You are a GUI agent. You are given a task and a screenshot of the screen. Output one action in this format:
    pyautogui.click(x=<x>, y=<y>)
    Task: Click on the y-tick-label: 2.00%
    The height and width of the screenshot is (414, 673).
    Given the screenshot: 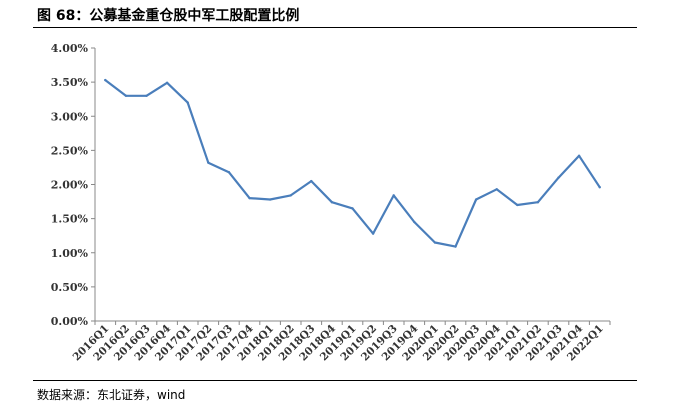 What is the action you would take?
    pyautogui.click(x=70, y=185)
    